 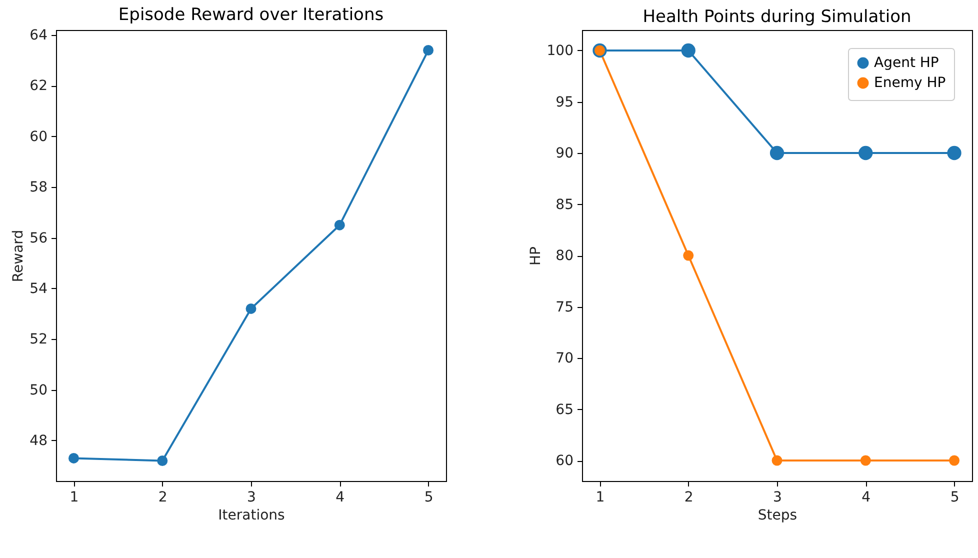 What do you see at coordinates (565, 154) in the screenshot?
I see `y-tick-label: 90` at bounding box center [565, 154].